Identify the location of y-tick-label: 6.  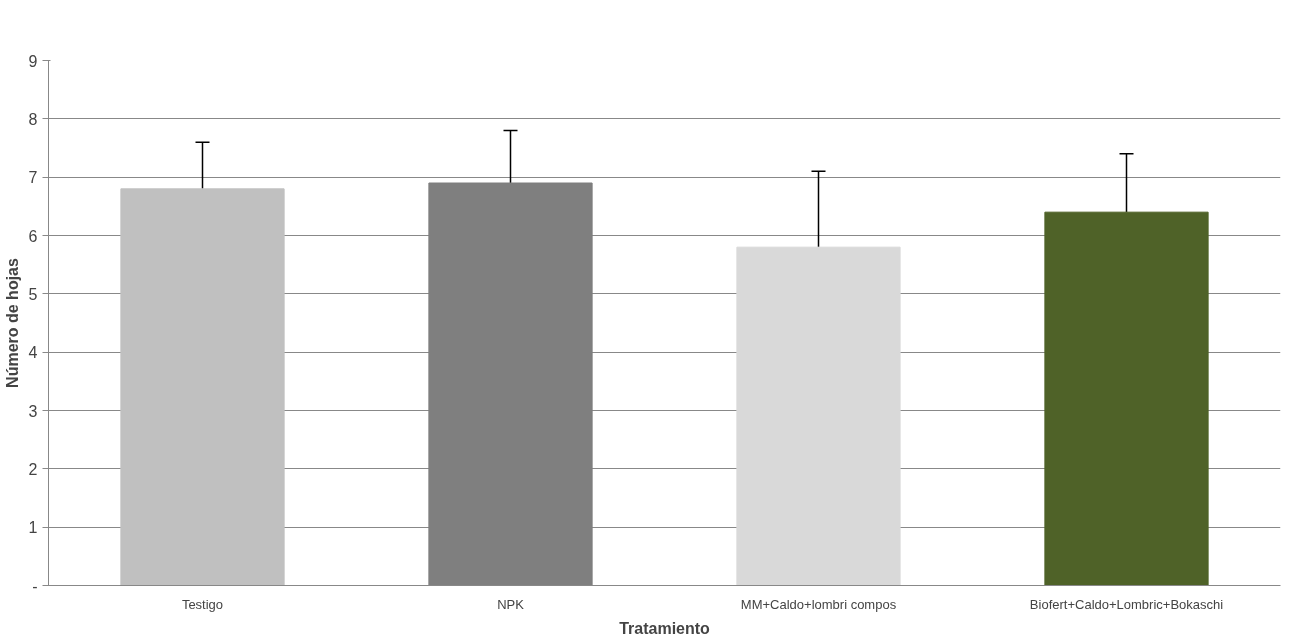
(33, 236).